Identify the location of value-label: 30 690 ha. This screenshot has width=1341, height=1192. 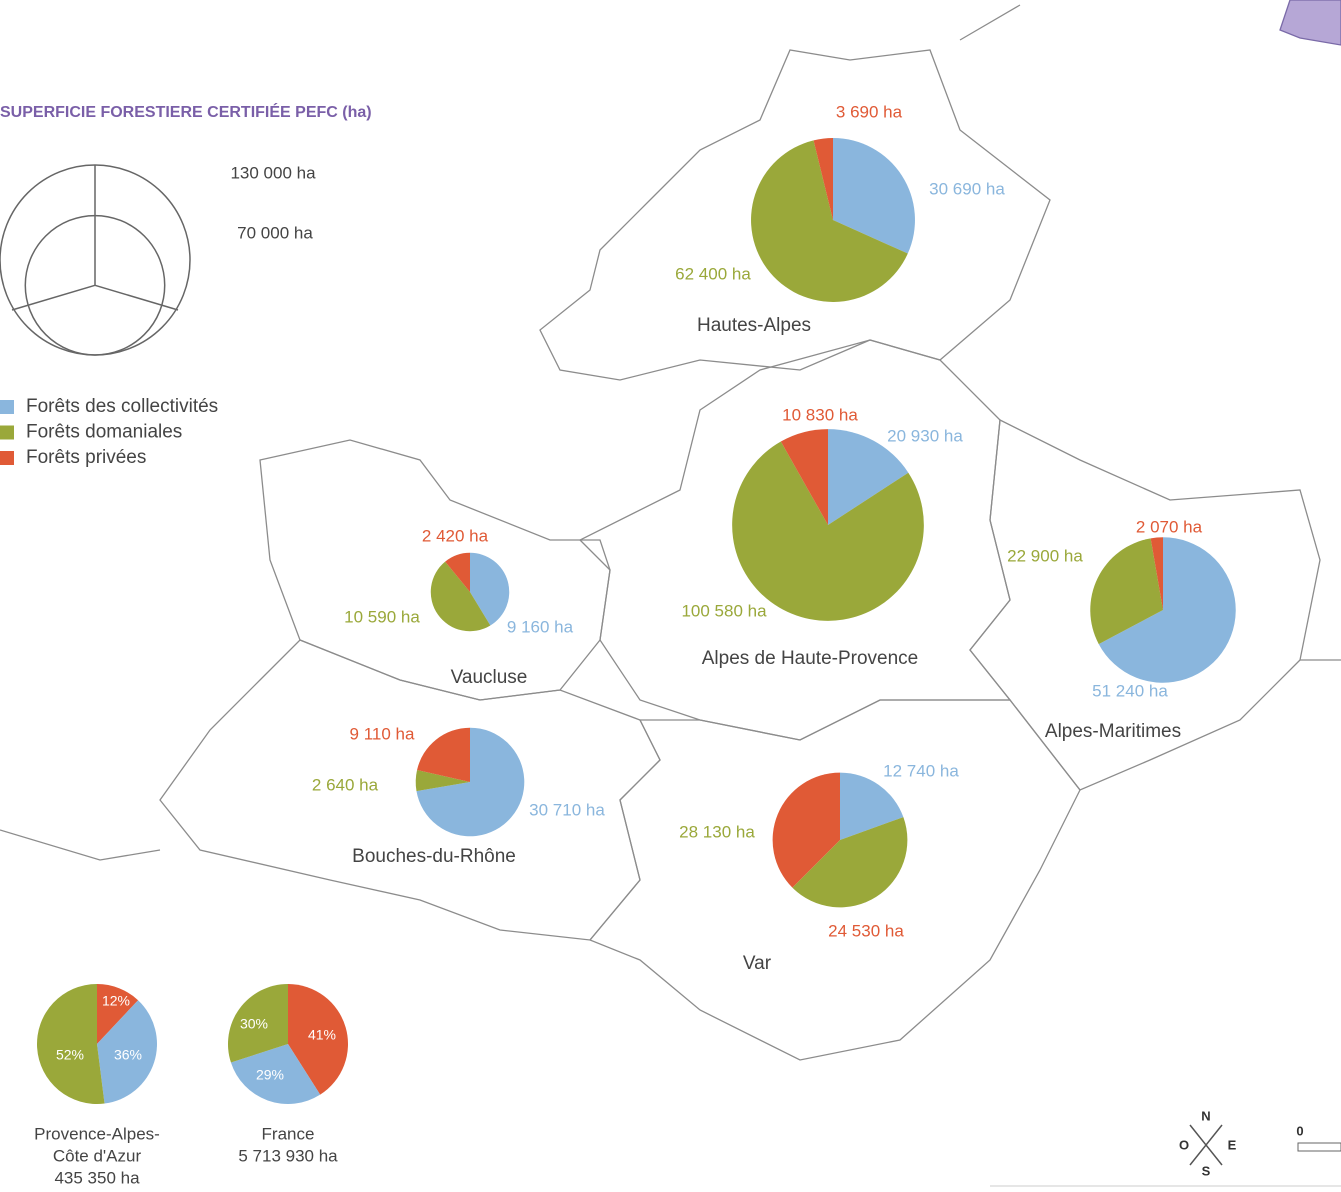
(967, 188).